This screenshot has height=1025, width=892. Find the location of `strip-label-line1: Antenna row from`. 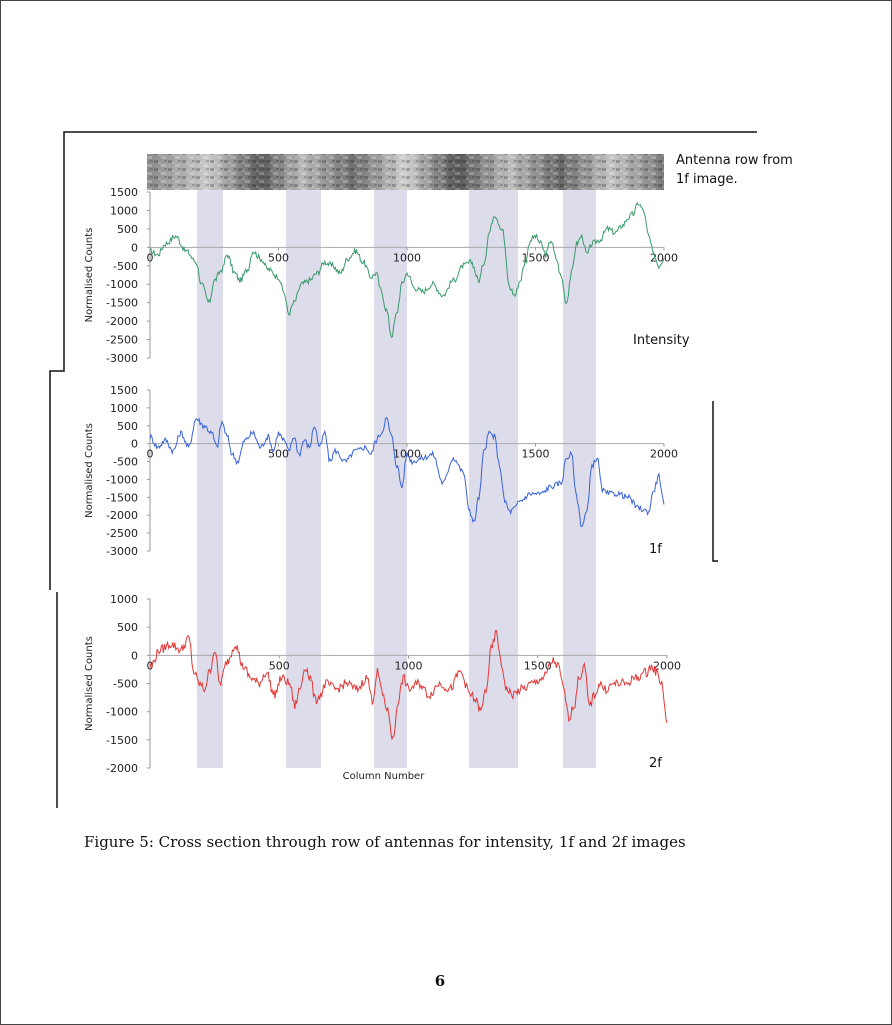

strip-label-line1: Antenna row from is located at coordinates (734, 160).